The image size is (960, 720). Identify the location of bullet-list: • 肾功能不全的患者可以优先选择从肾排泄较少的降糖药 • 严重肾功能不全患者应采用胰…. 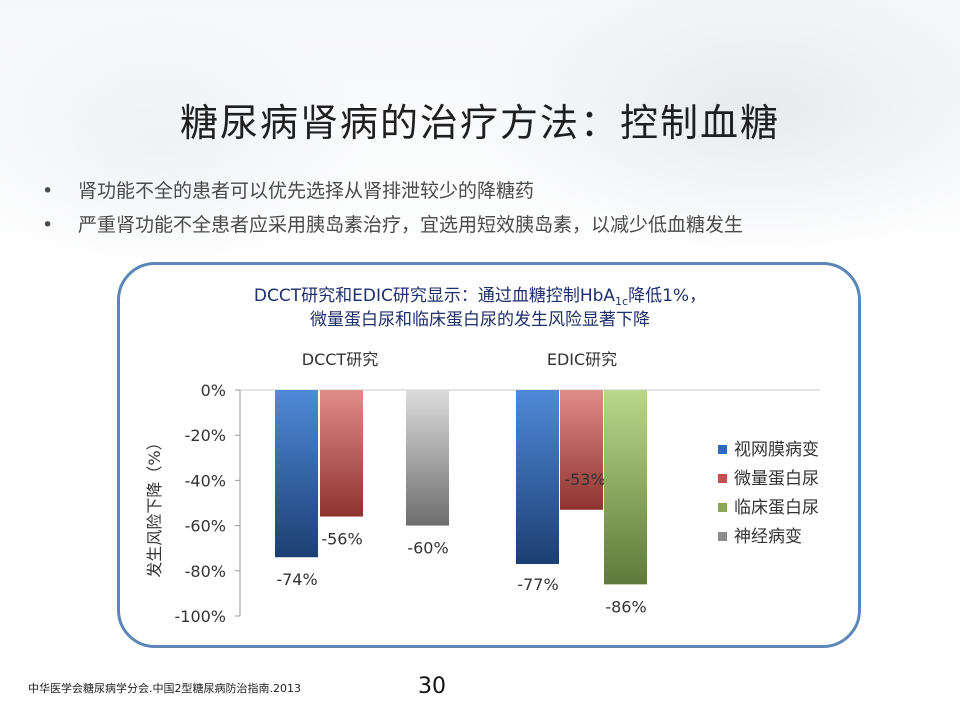
(389, 208).